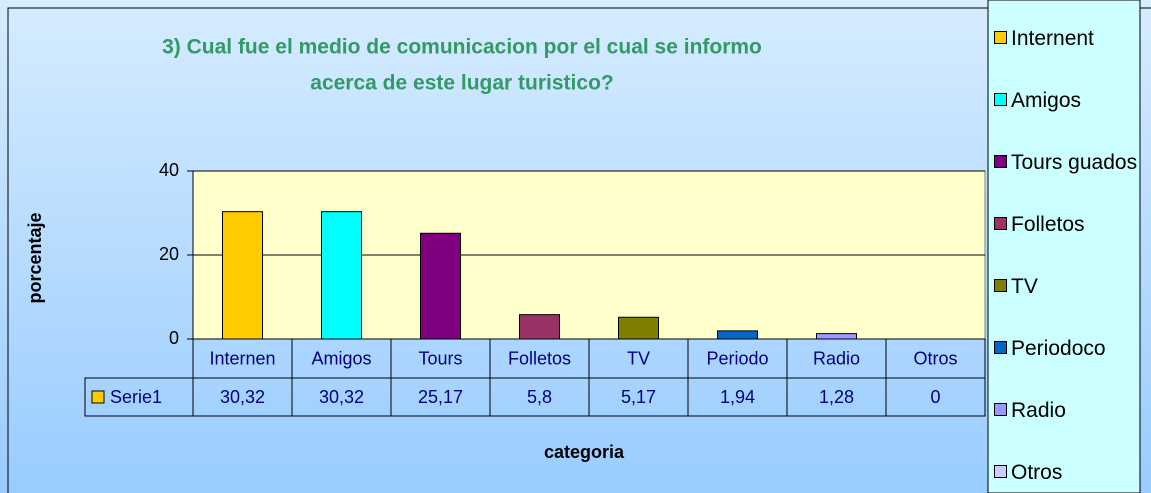 The image size is (1151, 493). Describe the element at coordinates (1037, 472) in the screenshot. I see `legend-label: Otros` at that location.